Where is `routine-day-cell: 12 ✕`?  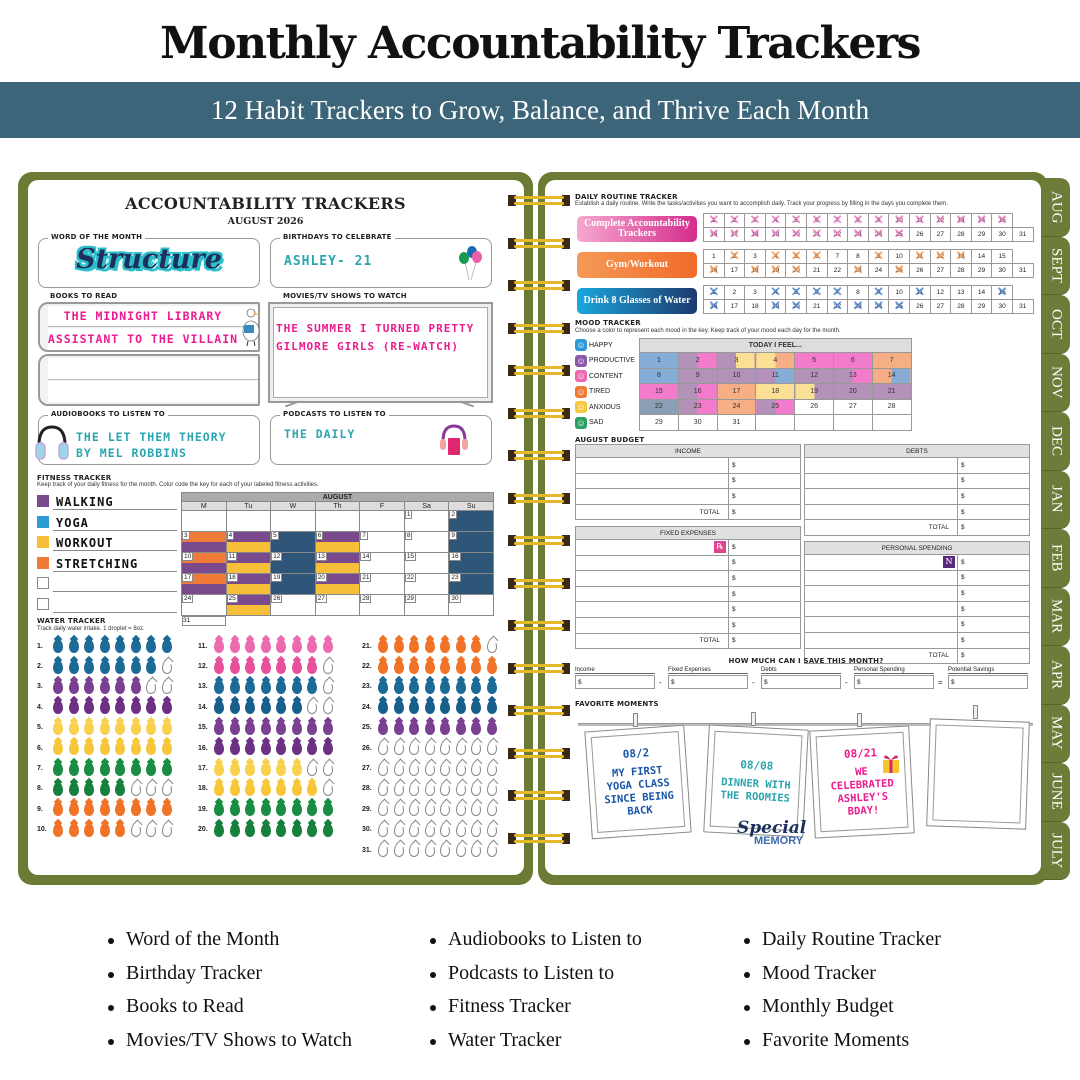
routine-day-cell: 12 ✕ is located at coordinates (940, 220).